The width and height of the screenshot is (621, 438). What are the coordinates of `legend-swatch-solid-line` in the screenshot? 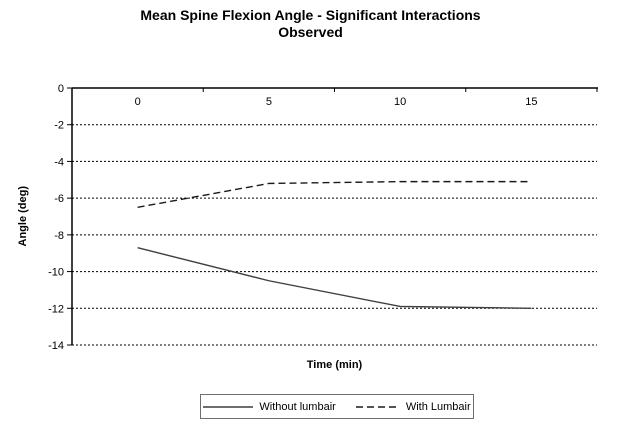 It's located at (228, 406).